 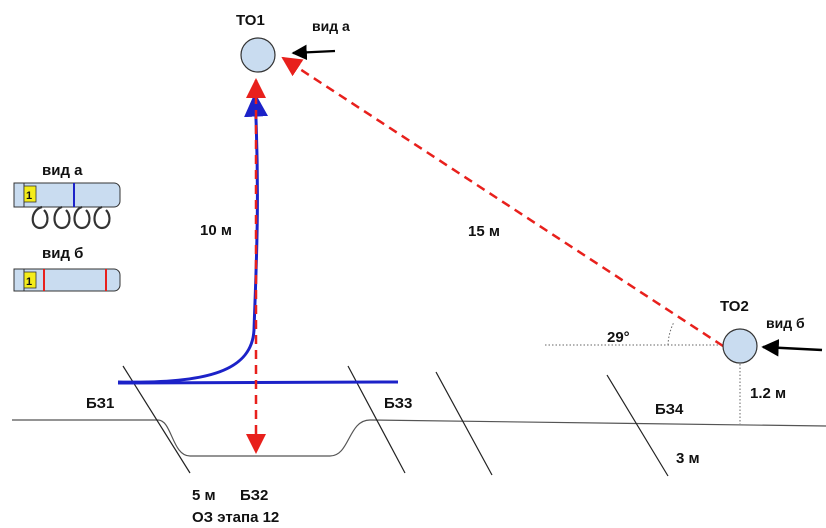 I want to click on legend-view-a, so click(x=67, y=206).